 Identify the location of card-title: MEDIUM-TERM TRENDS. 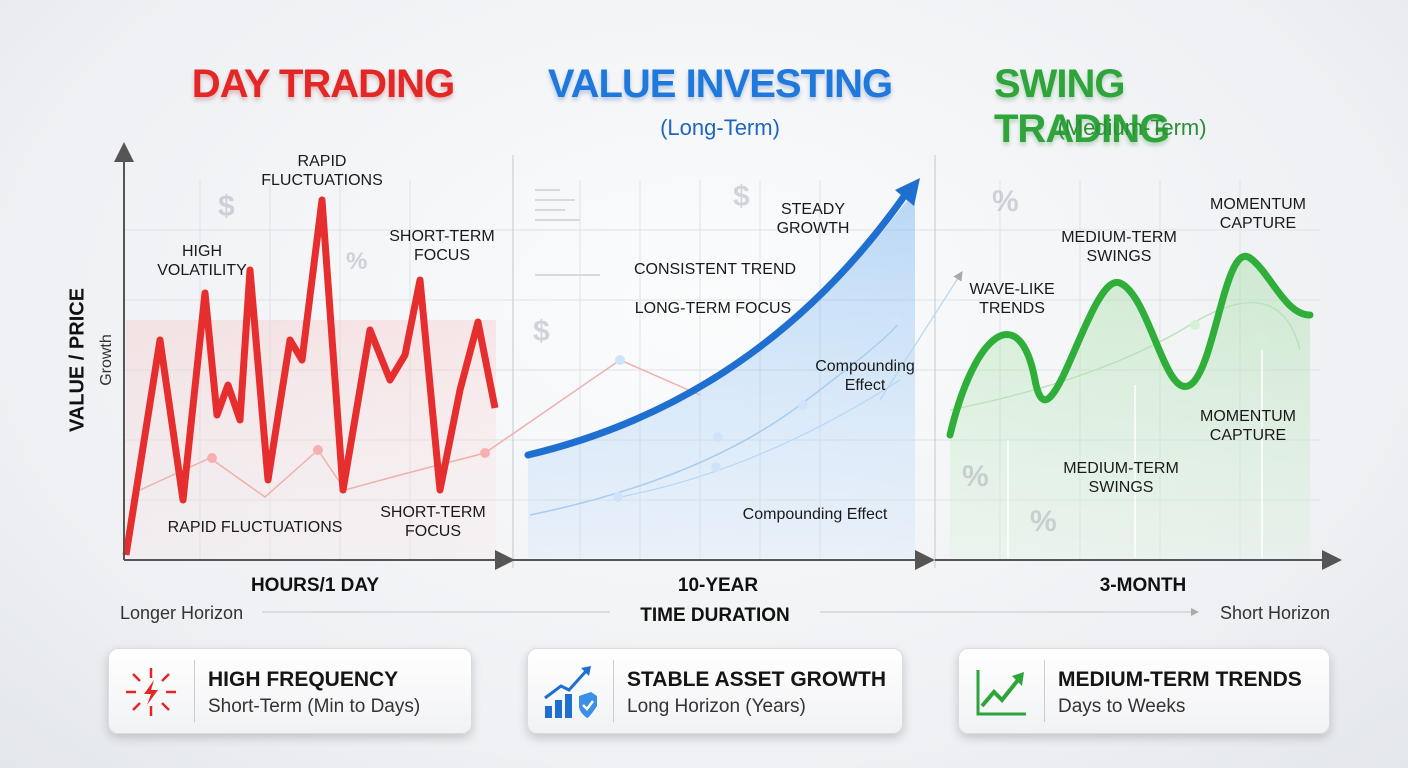
(1180, 679).